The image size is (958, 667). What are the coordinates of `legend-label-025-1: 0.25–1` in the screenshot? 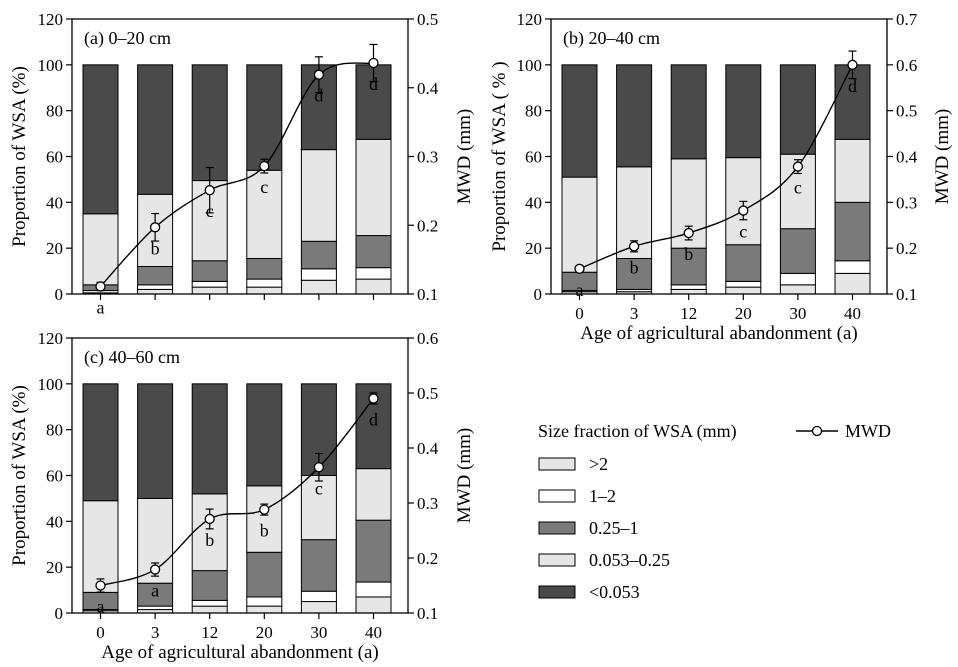 It's located at (614, 528).